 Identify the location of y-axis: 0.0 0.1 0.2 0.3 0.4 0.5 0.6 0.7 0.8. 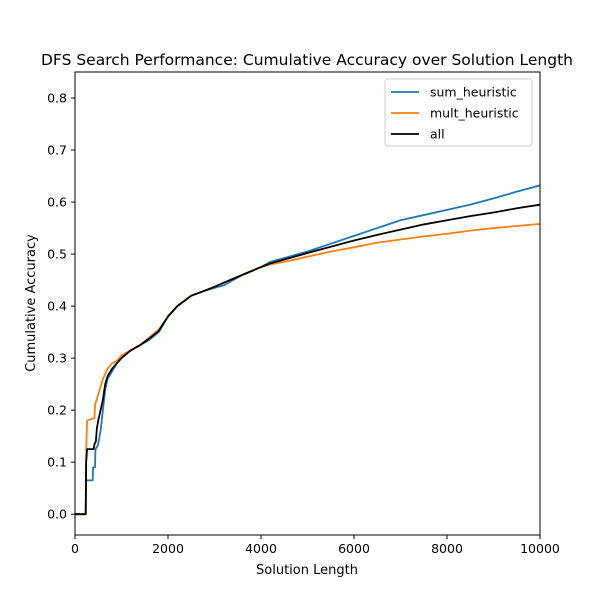
(61, 306).